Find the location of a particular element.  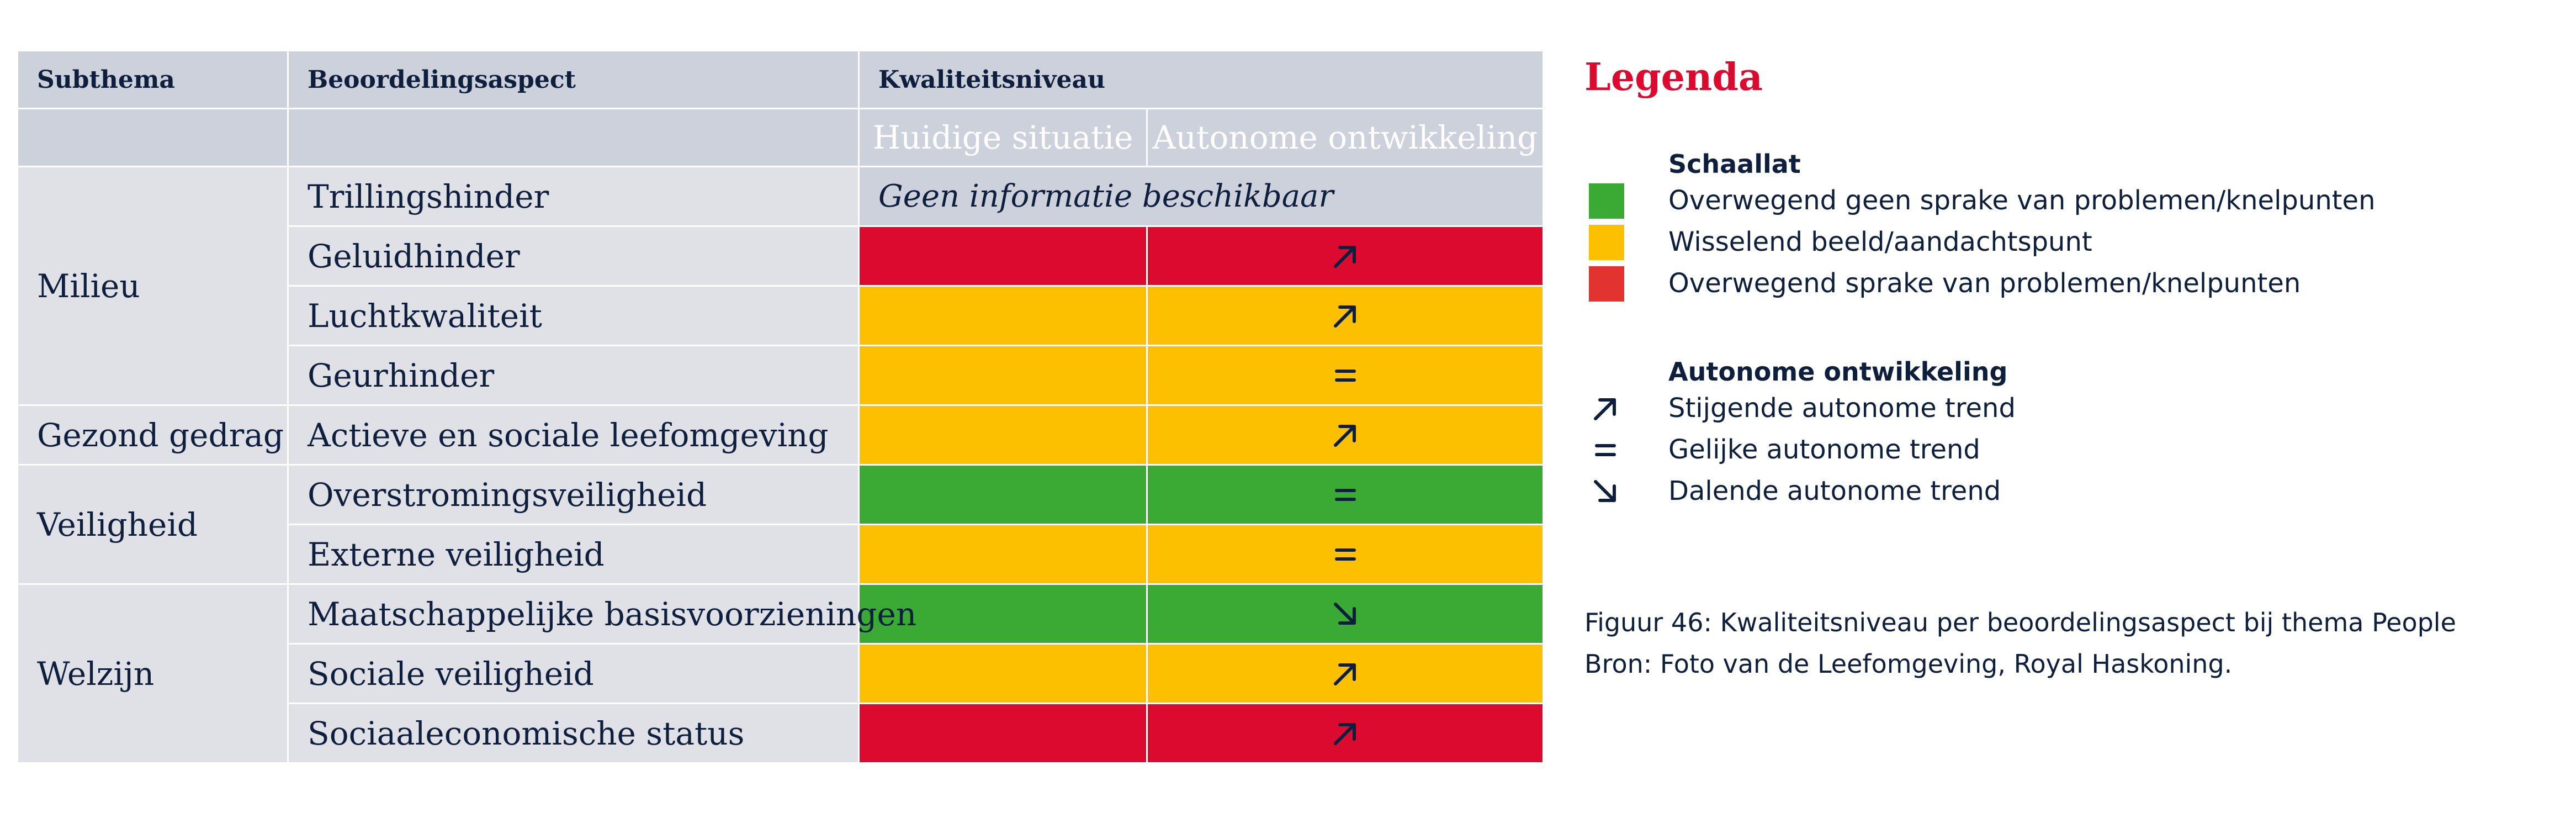

legend-trend-equal-icon is located at coordinates (1605, 451).